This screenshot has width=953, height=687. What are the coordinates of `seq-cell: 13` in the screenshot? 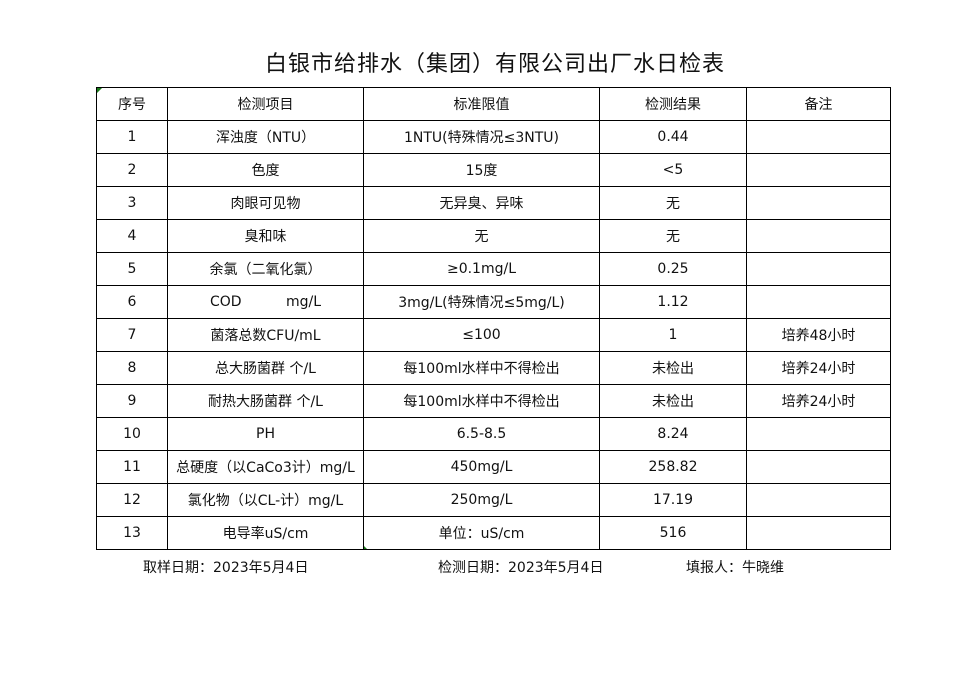 It's located at (132, 533).